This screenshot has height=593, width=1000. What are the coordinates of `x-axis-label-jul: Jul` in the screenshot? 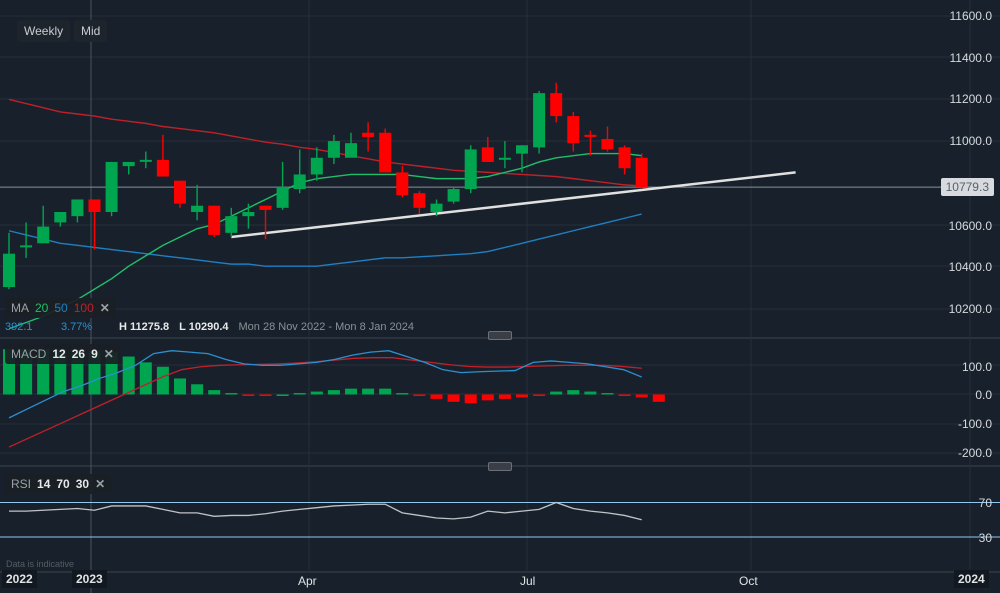 It's located at (528, 581).